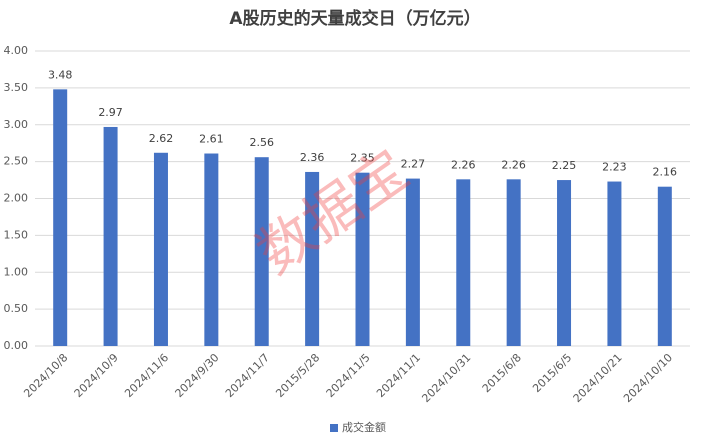  What do you see at coordinates (502, 373) in the screenshot?
I see `x-tick-label: 2015/6/8` at bounding box center [502, 373].